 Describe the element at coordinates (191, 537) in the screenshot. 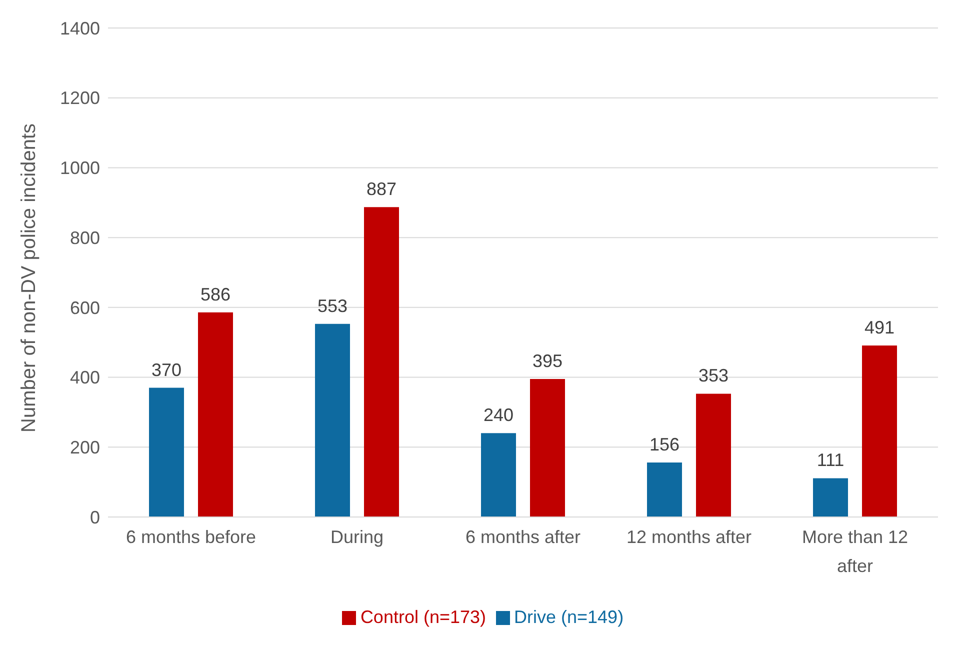

I see `x-tick-label: 6 months before` at that location.